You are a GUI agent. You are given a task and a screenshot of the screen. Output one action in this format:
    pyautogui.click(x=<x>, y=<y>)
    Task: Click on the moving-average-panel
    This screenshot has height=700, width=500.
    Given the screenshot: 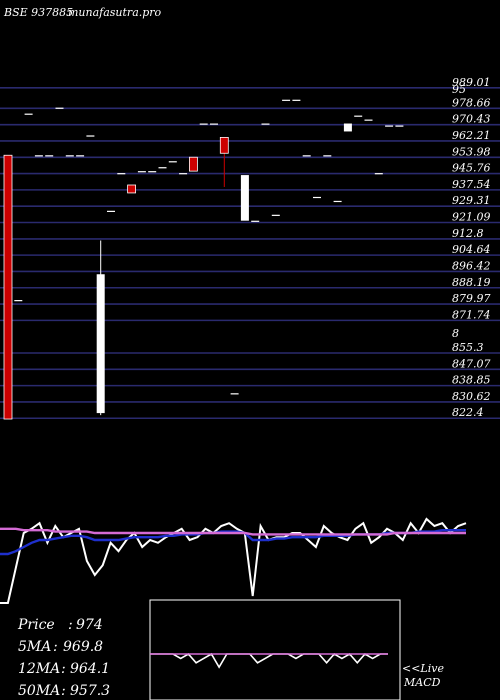 What is the action you would take?
    pyautogui.click(x=233, y=560)
    